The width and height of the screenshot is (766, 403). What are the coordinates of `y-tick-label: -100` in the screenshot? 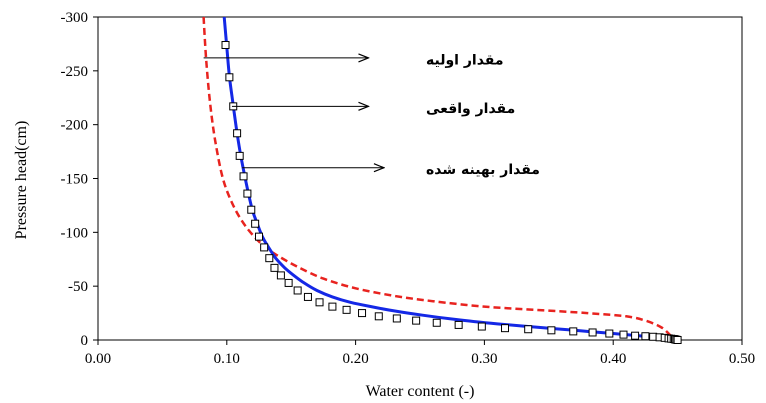 It's located at (75, 233).